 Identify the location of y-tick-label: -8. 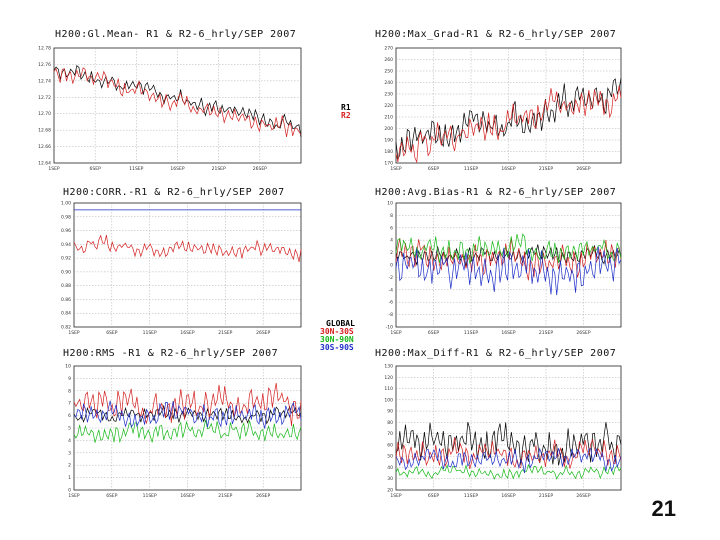
(391, 315).